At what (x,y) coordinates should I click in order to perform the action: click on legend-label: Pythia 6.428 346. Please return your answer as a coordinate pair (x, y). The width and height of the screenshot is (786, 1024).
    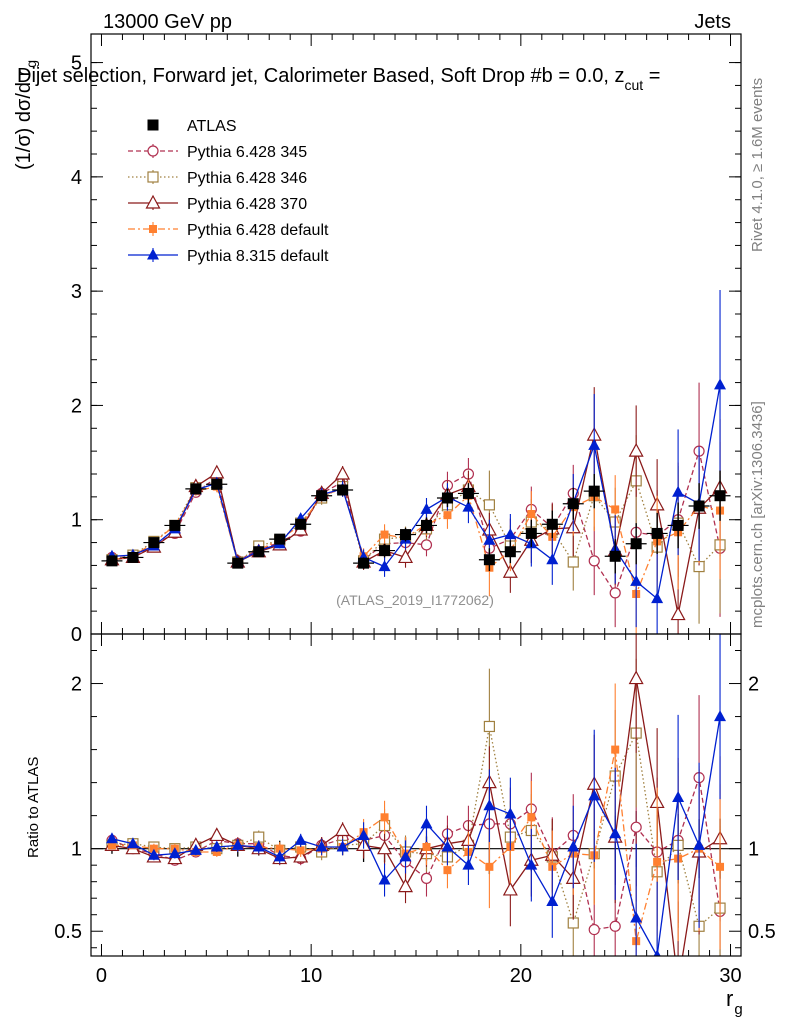
    Looking at the image, I should click on (247, 178).